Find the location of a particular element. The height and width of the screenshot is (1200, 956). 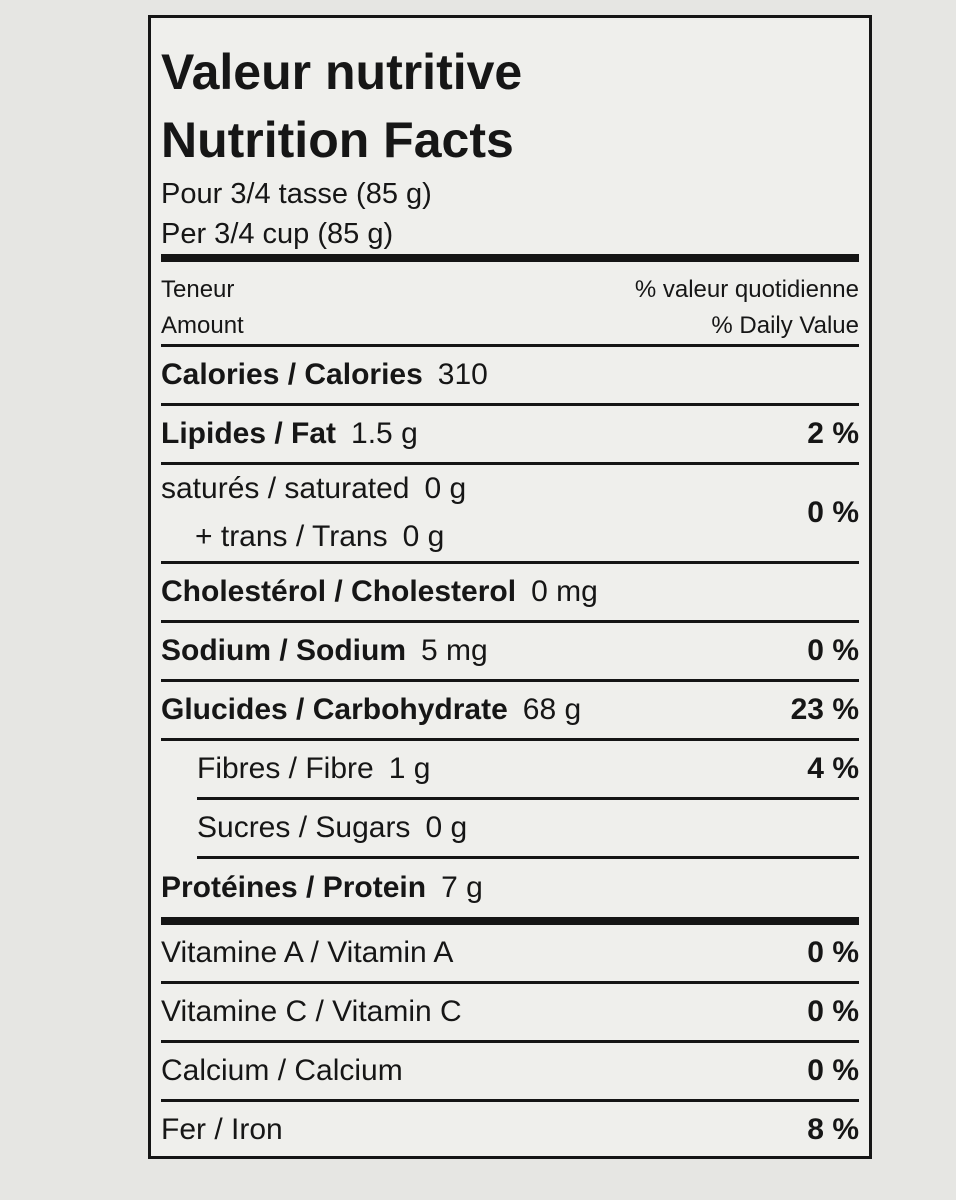

nutrient-cell: Cholestérol / Cholesterol 0 mg is located at coordinates (379, 592).